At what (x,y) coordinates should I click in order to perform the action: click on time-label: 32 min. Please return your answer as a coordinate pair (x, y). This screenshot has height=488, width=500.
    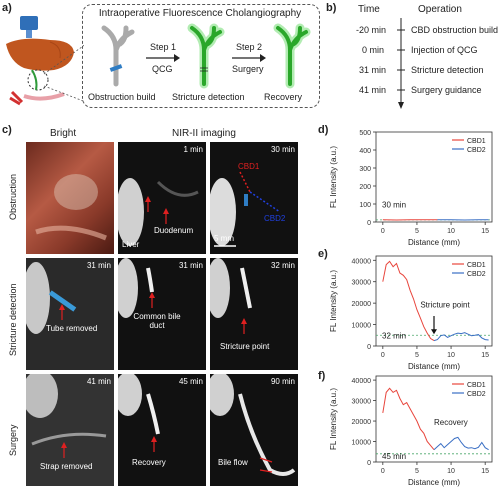
    Looking at the image, I should click on (282, 265).